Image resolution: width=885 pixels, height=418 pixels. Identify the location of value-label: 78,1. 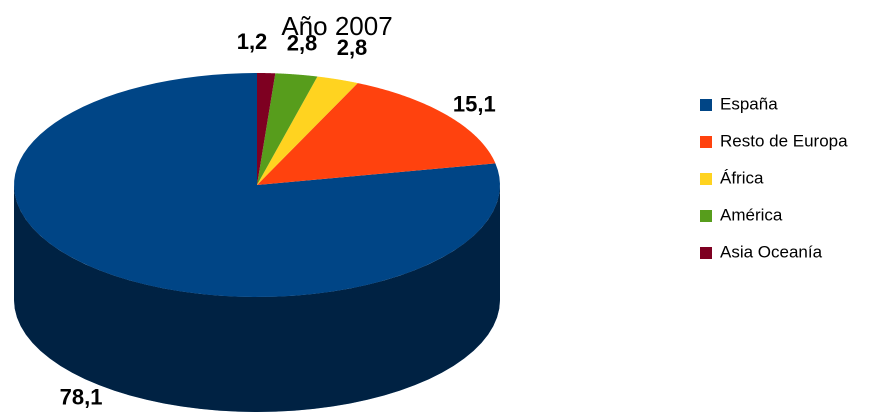
(81, 396).